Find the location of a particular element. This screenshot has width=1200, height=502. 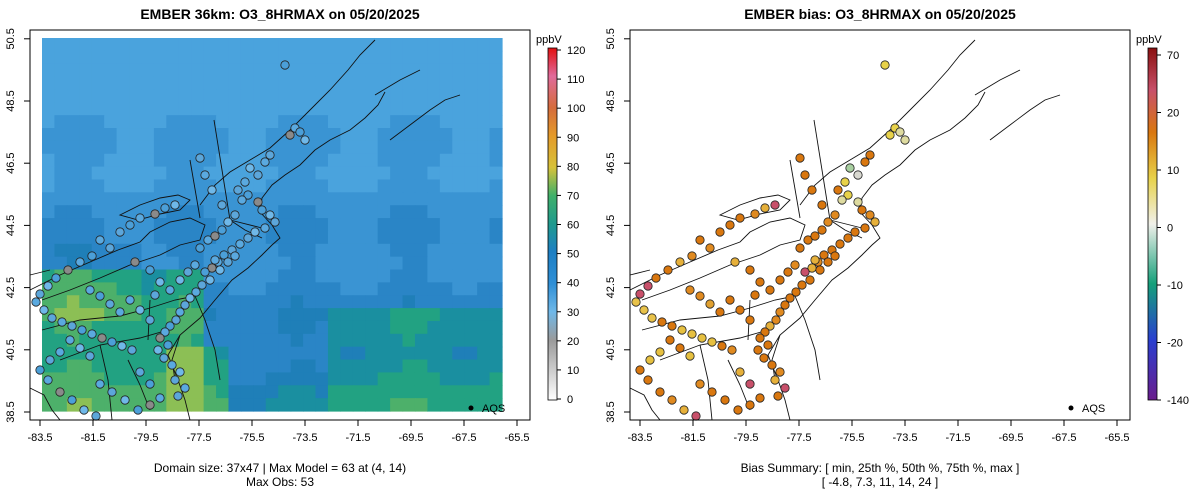

y-tick-label: 40.5 is located at coordinates (11, 349).